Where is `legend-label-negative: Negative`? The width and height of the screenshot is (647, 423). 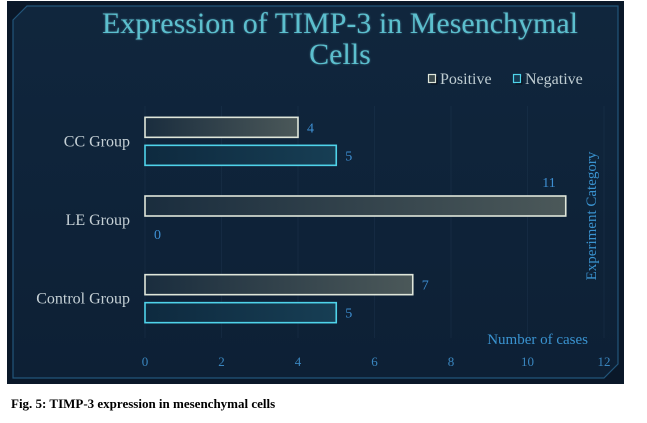
legend-label-negative: Negative is located at coordinates (554, 79).